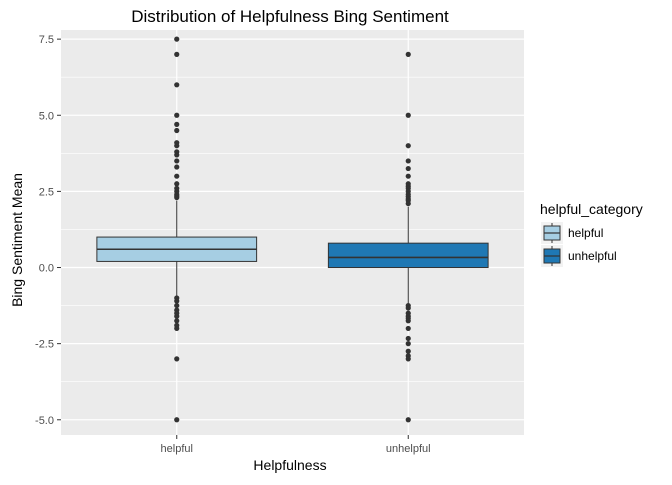 This screenshot has height=485, width=672. I want to click on legend: helpful_category helpful unhelpful, so click(591, 234).